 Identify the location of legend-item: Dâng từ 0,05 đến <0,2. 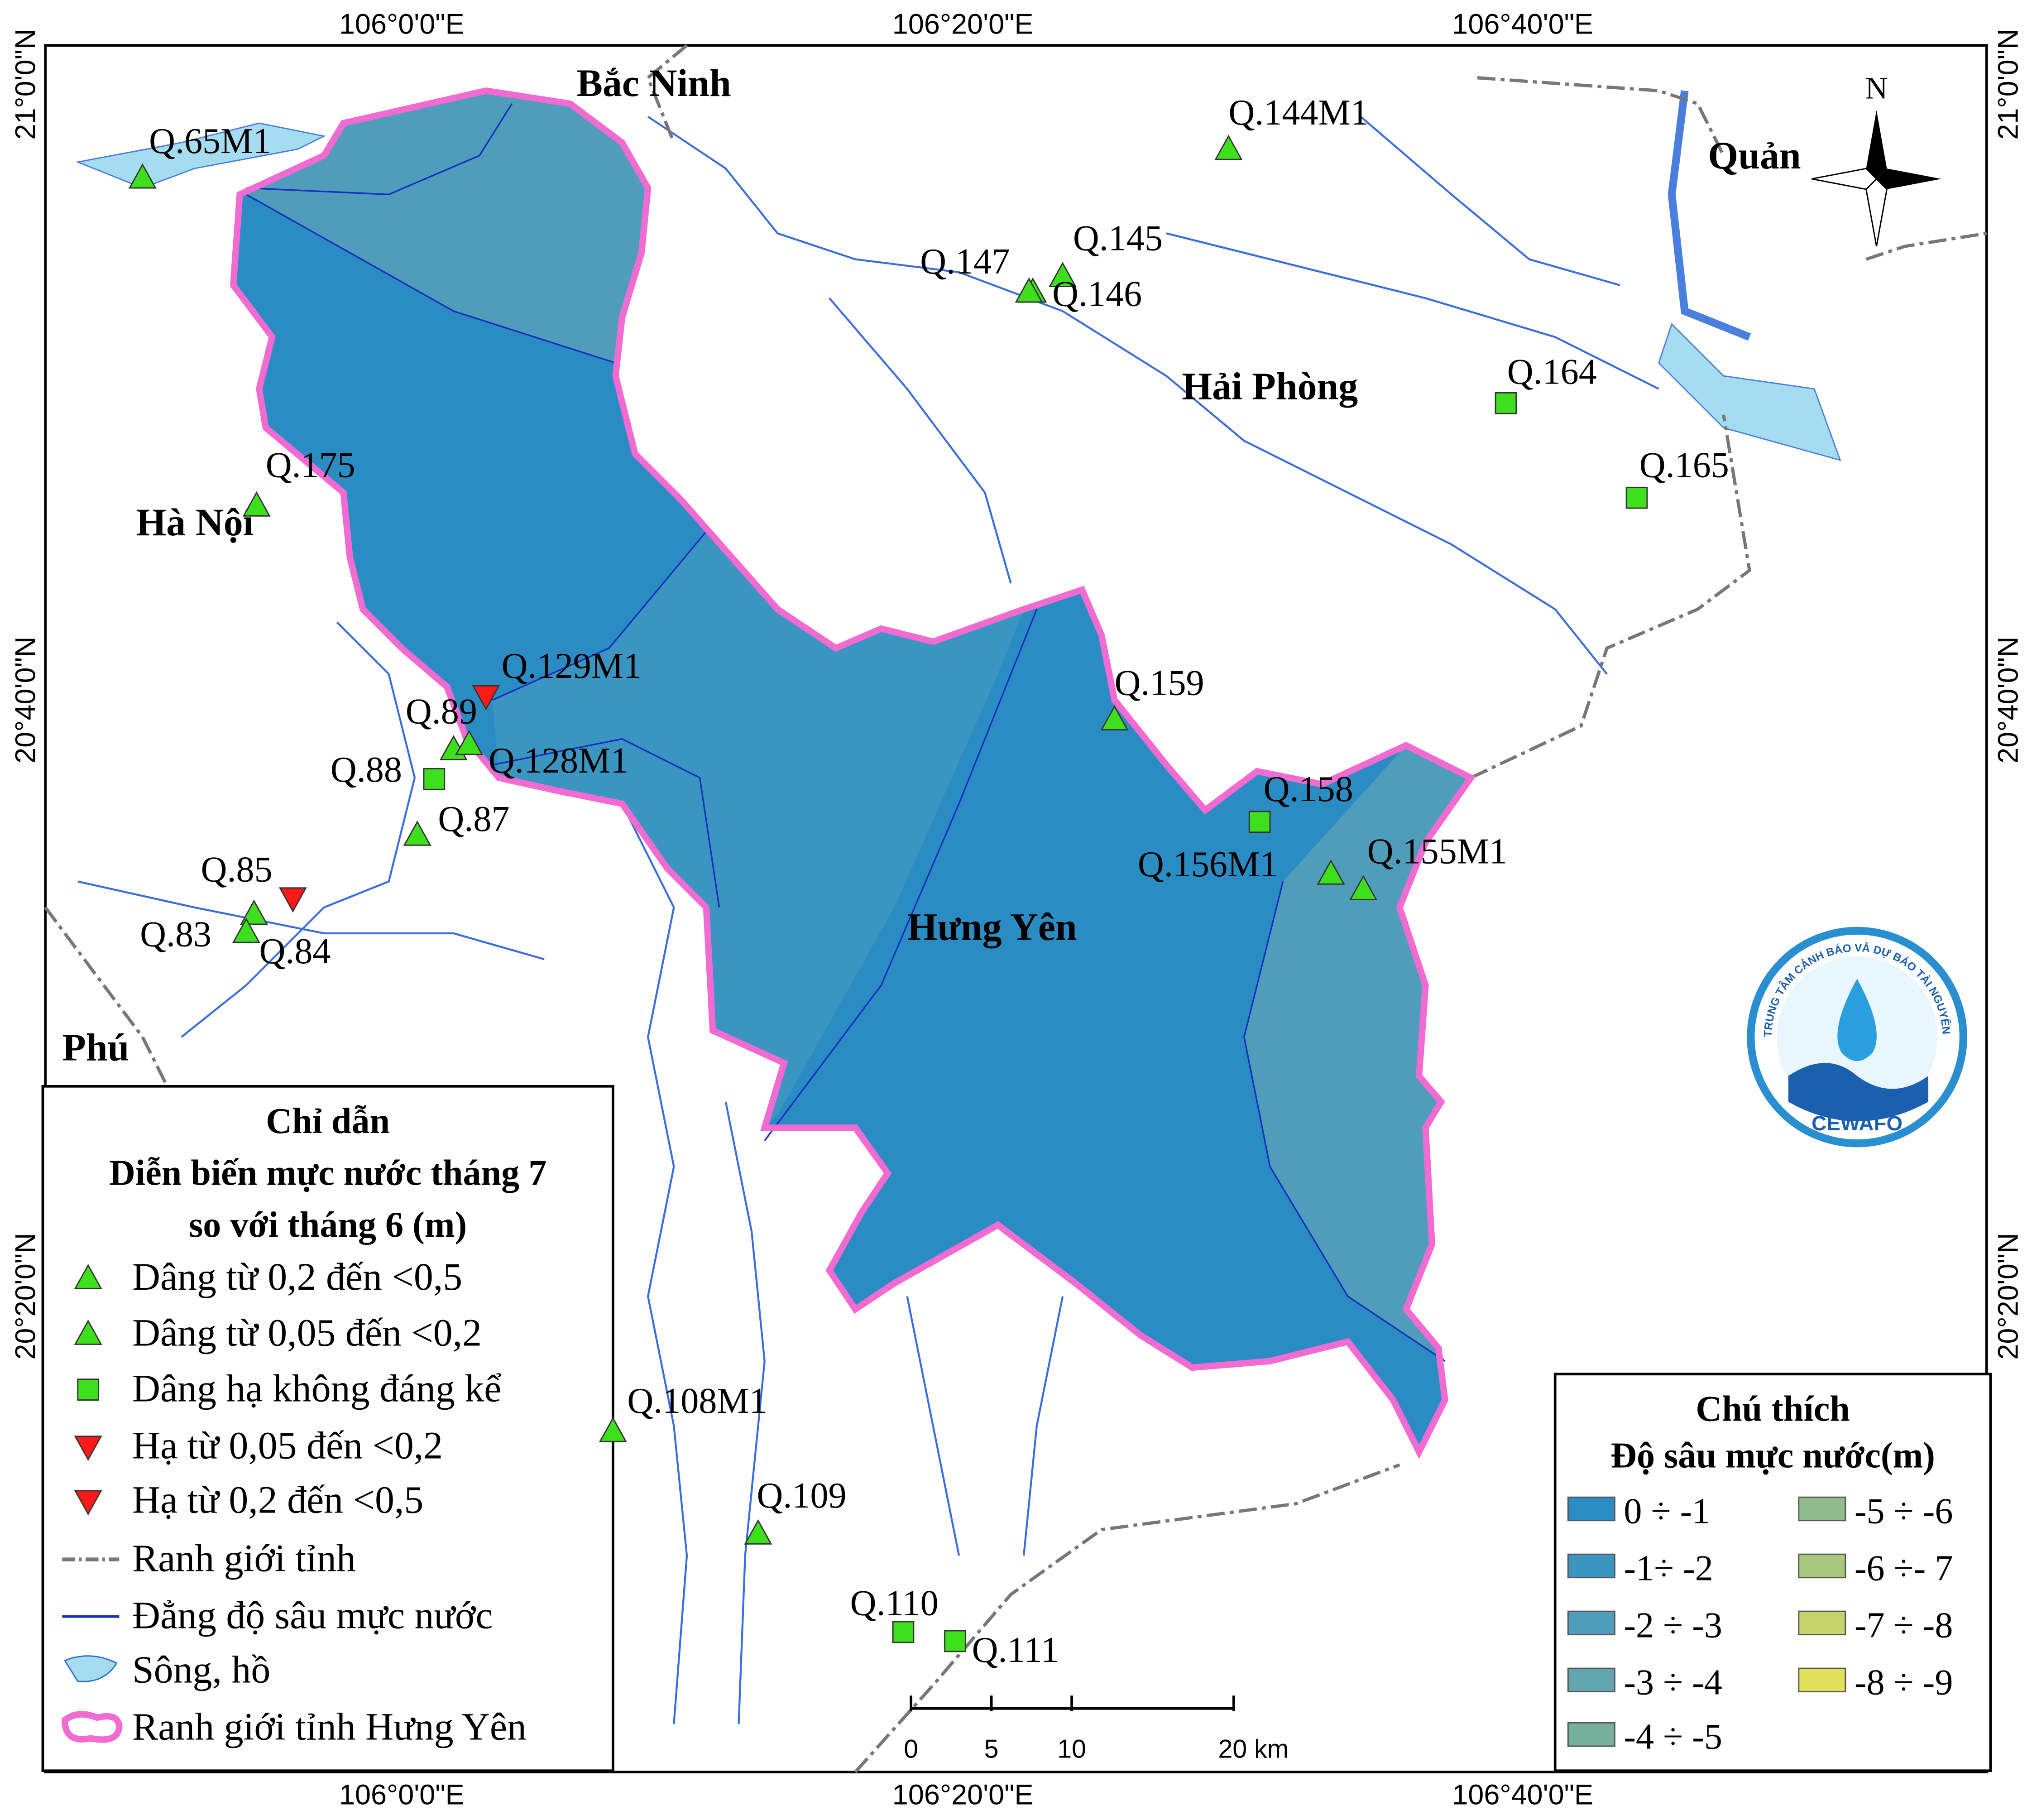
(307, 1332).